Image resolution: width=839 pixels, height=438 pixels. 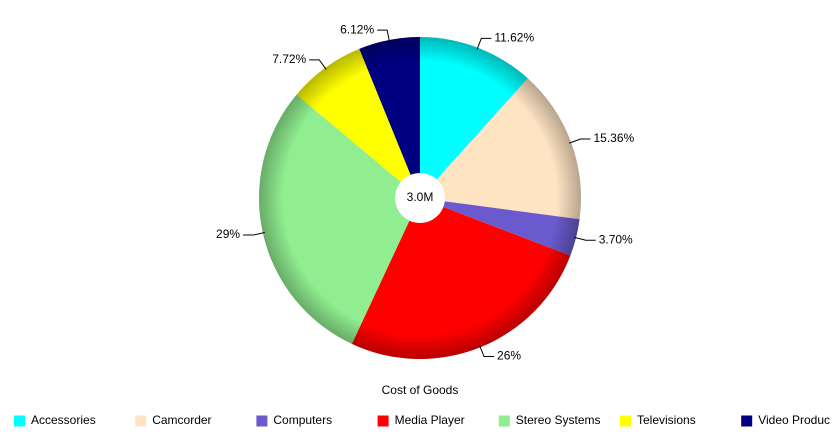 I want to click on data-label: 3.70%, so click(x=616, y=239).